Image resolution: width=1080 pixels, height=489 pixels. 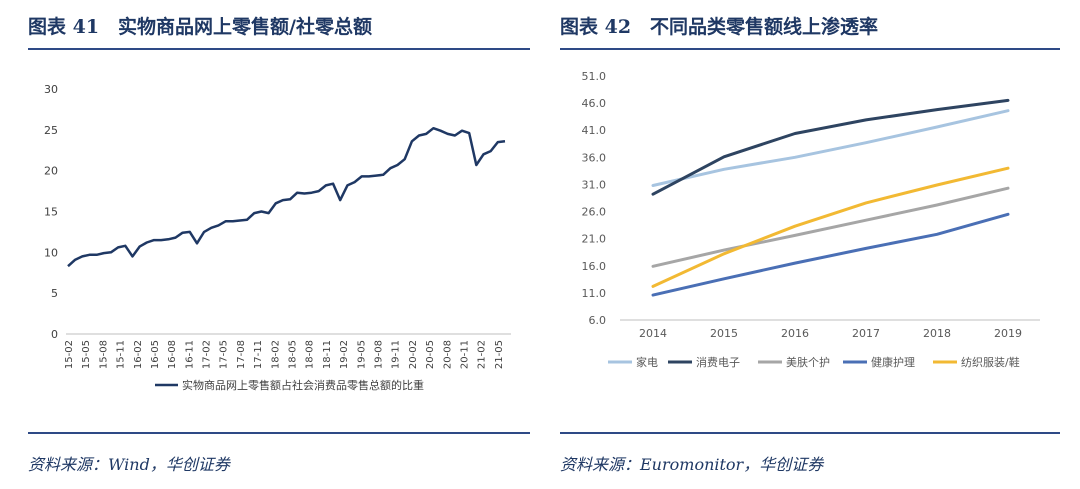 I want to click on y-tick-label: 16.0, so click(x=594, y=266).